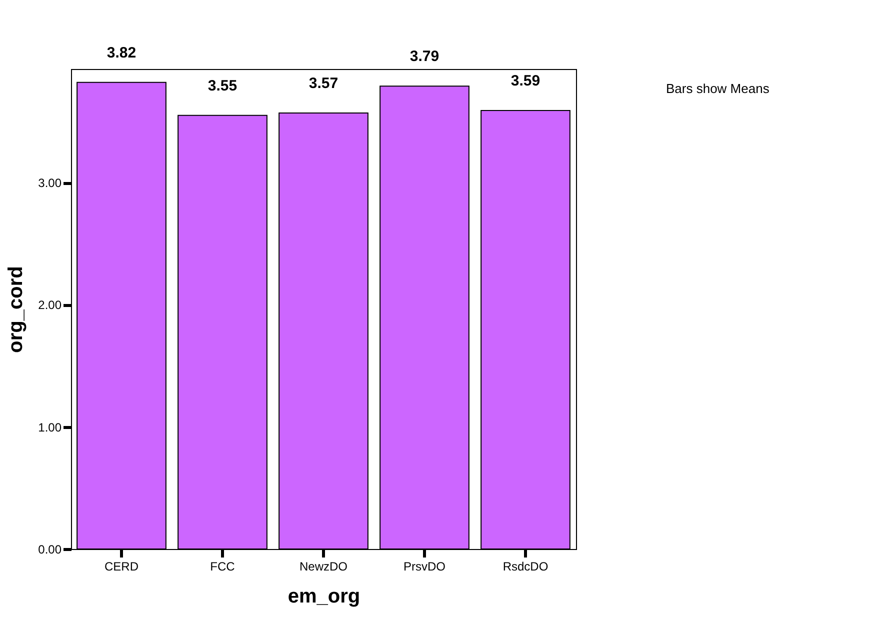 This screenshot has height=627, width=880. What do you see at coordinates (425, 57) in the screenshot?
I see `data-label: 3.79` at bounding box center [425, 57].